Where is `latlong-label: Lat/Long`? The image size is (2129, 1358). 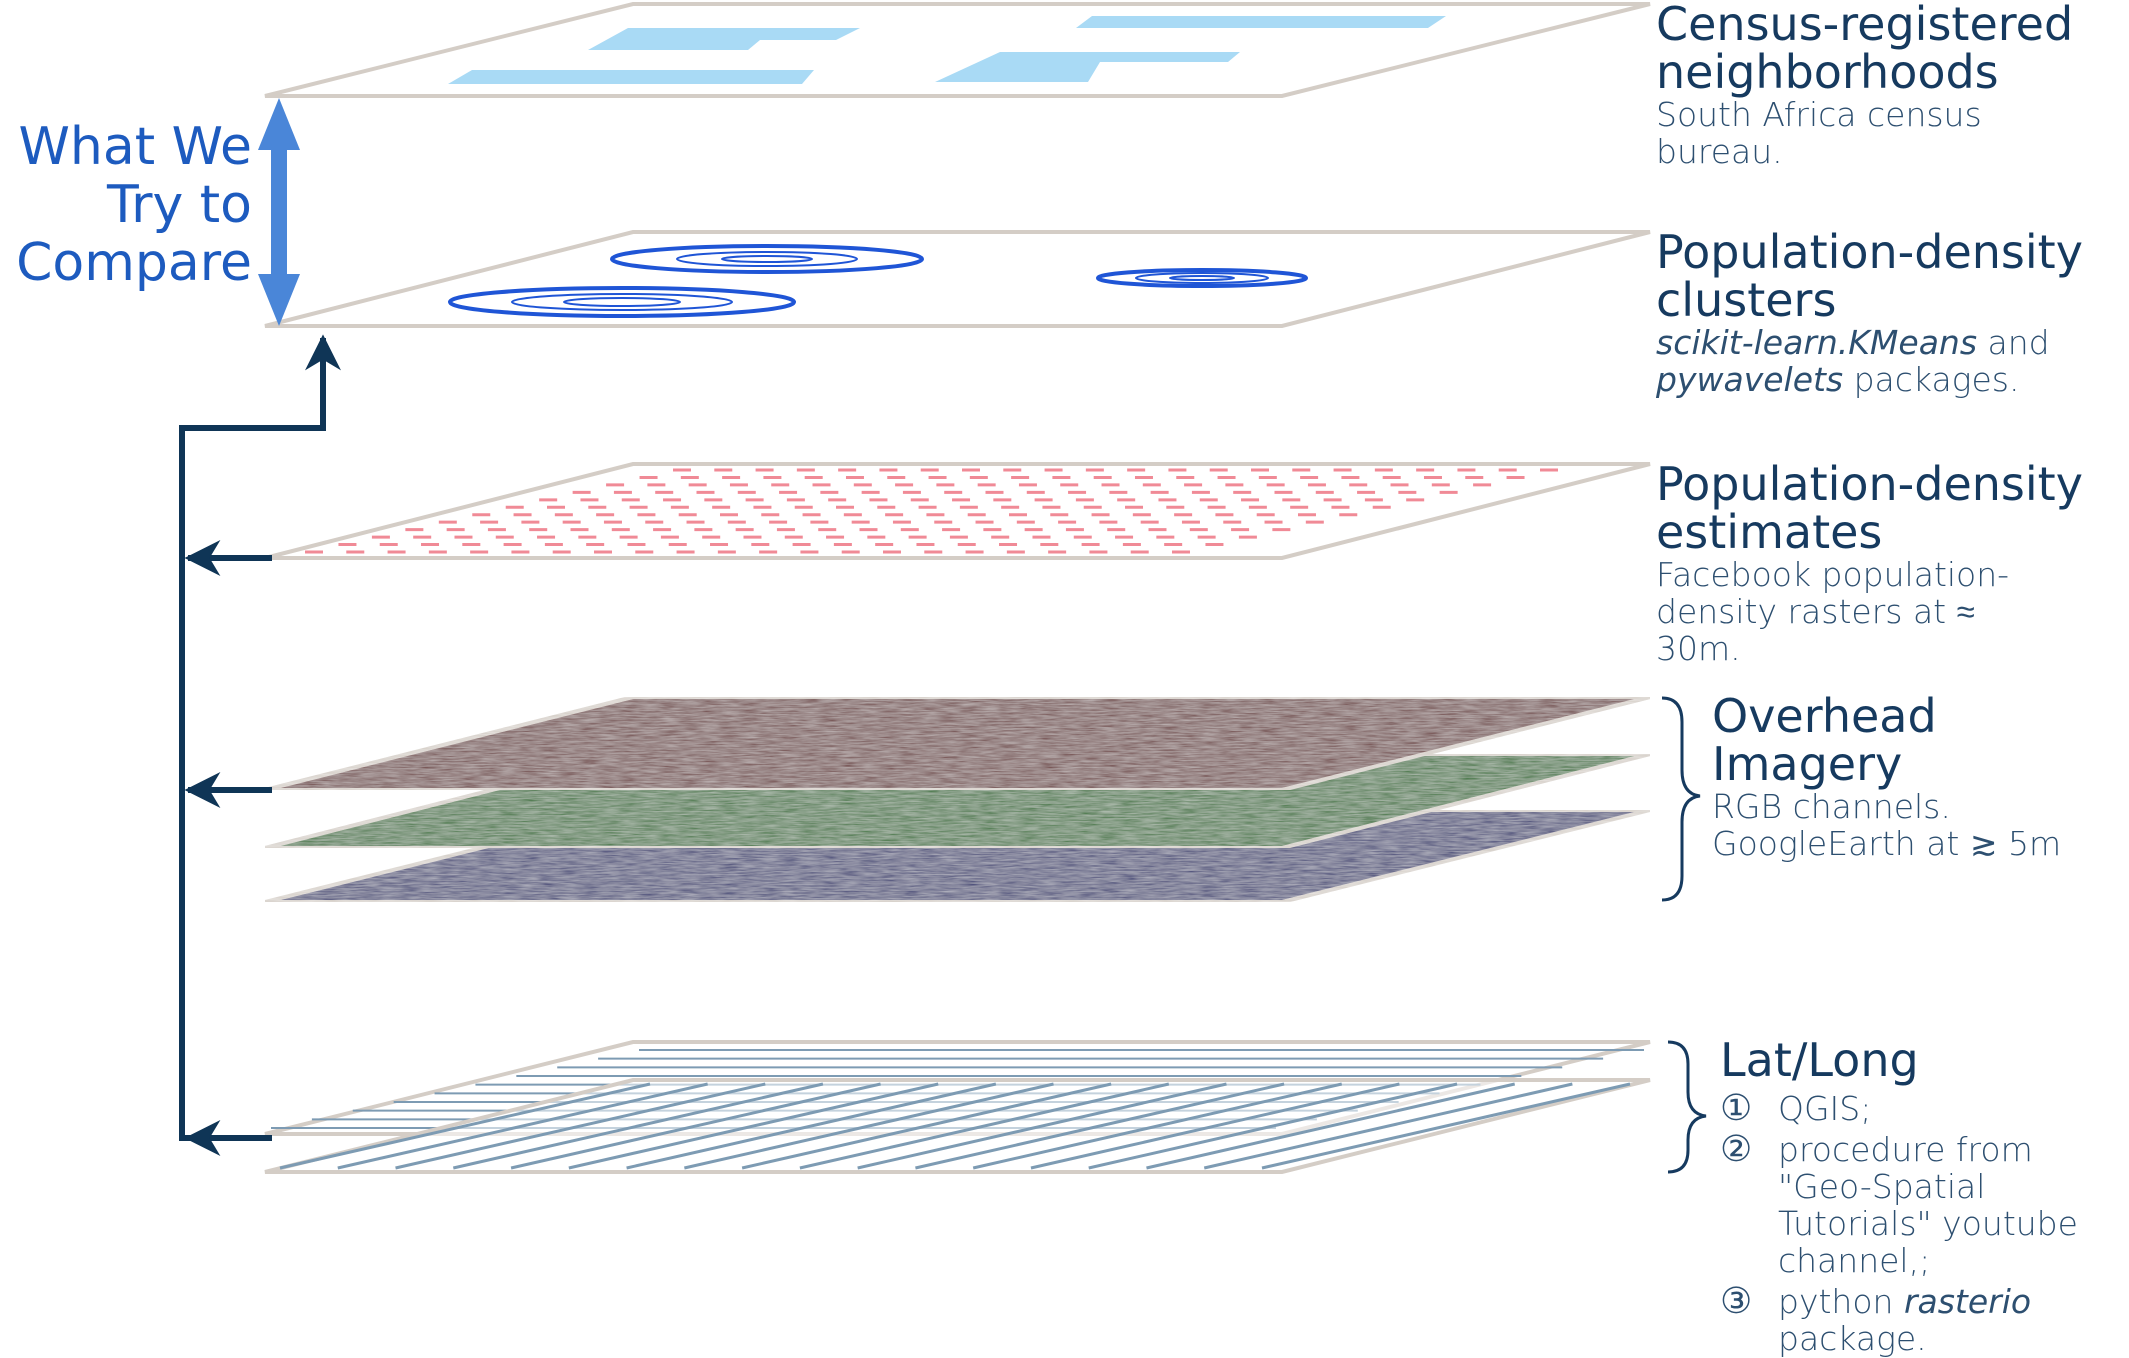 latlong-label: Lat/Long is located at coordinates (1920, 1060).